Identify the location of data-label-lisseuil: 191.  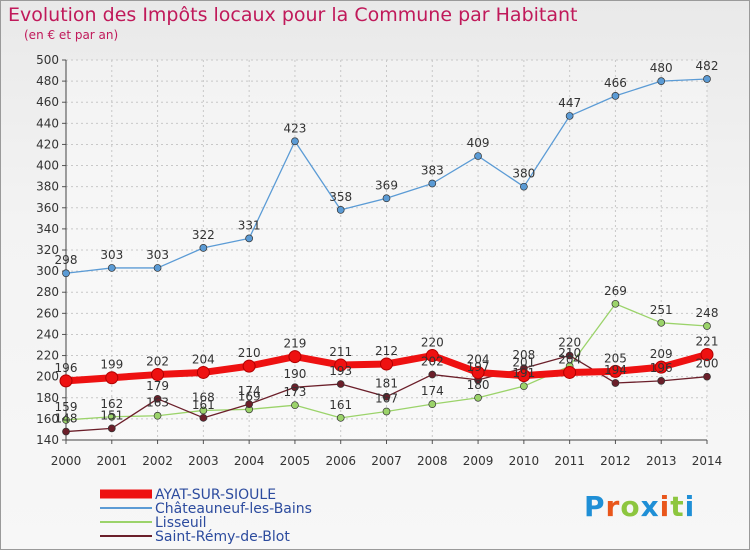
(523, 373).